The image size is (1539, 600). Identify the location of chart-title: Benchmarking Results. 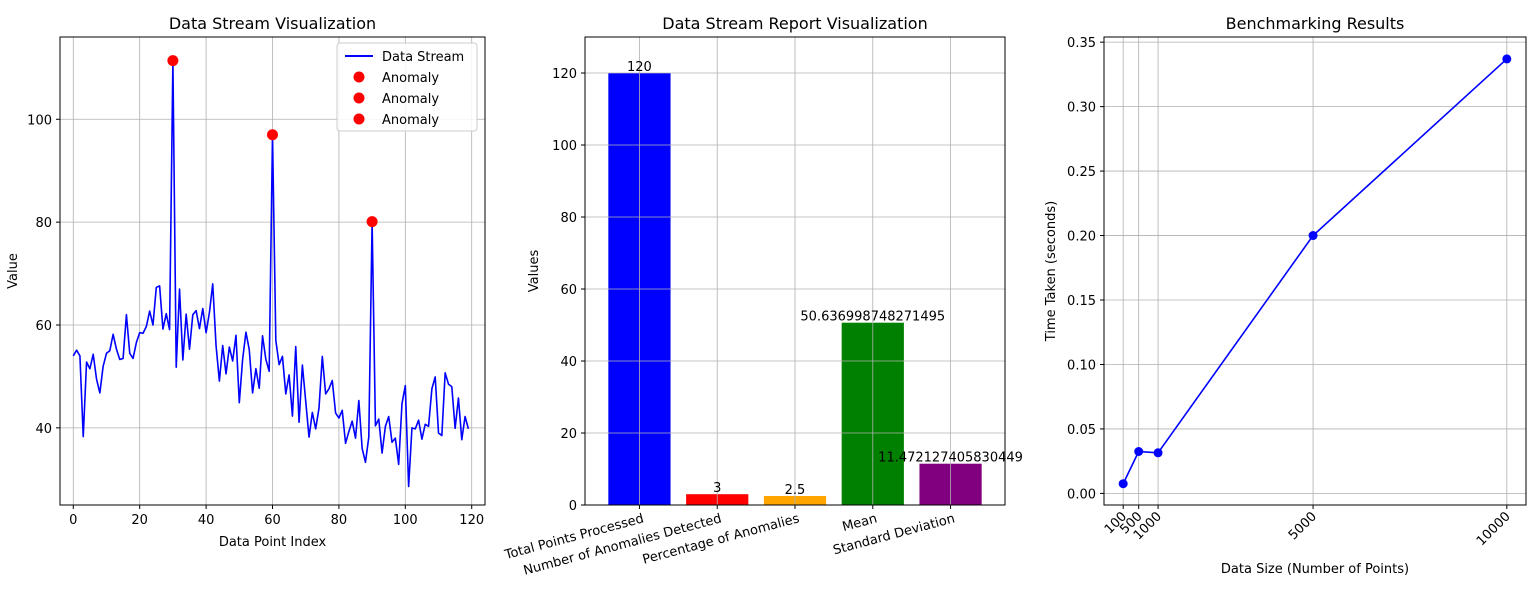
(1315, 23).